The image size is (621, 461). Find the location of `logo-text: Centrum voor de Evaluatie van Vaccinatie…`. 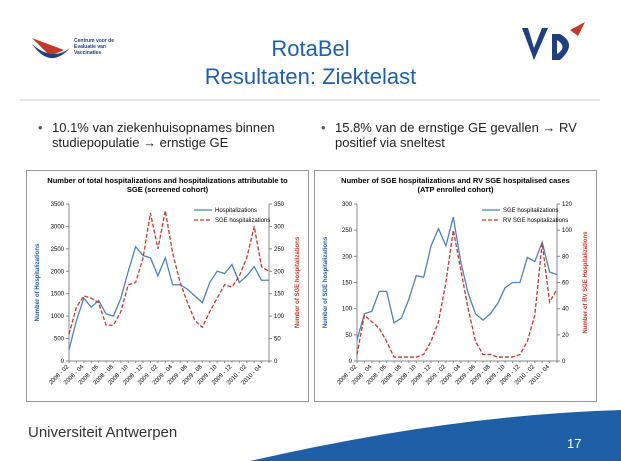

logo-text: Centrum voor de Evaluatie van Vaccinatie… is located at coordinates (94, 47).